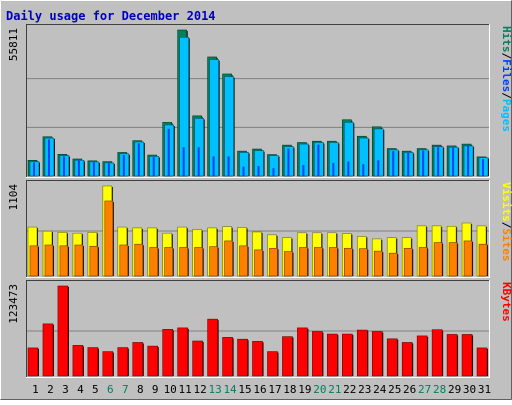  Describe the element at coordinates (392, 357) in the screenshot. I see `bar-kbytes-day-25-body` at that location.